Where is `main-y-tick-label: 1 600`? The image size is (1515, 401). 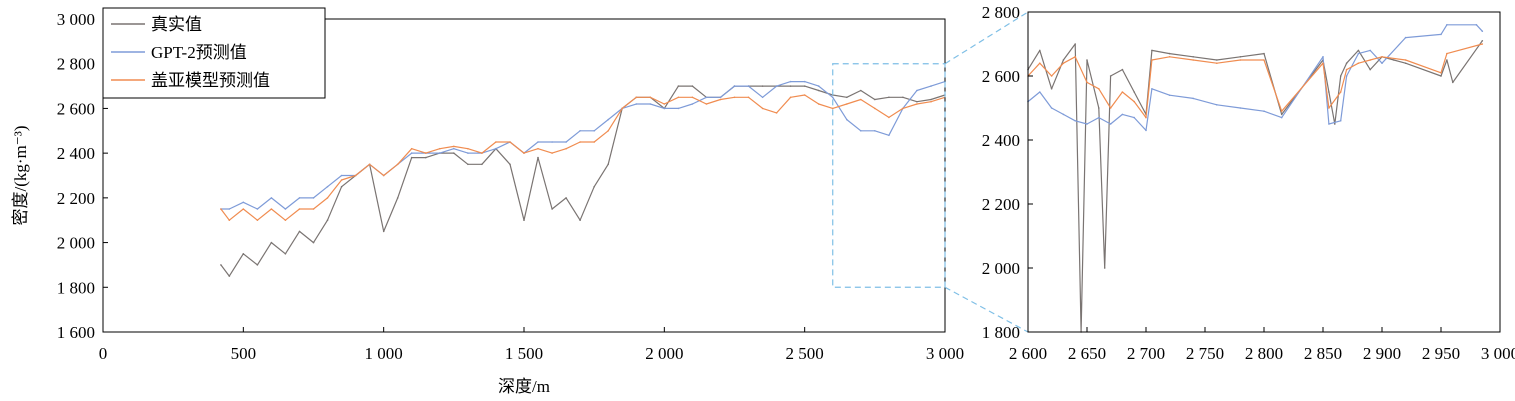
main-y-tick-label: 1 600 is located at coordinates (76, 332).